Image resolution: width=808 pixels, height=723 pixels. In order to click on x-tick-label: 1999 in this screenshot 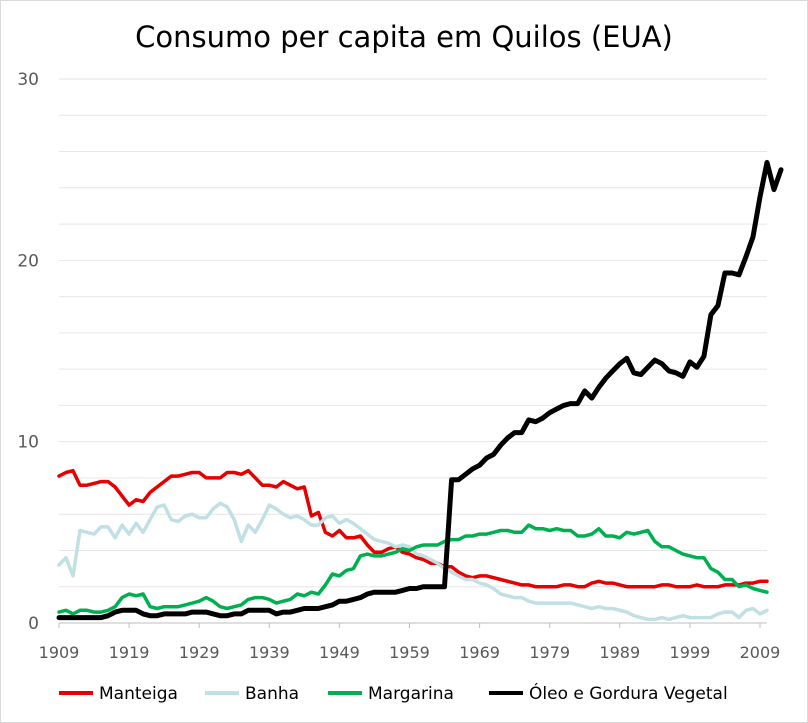, I will do `click(690, 652)`.